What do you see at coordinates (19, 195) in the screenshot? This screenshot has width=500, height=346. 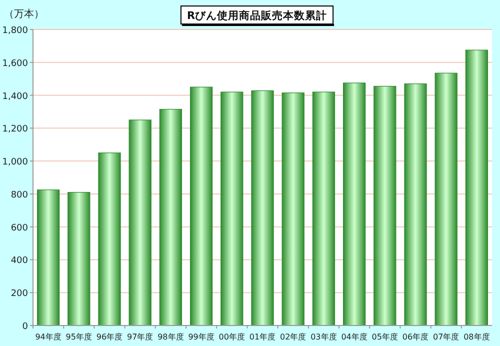 I see `y-tick-label: 800` at bounding box center [19, 195].